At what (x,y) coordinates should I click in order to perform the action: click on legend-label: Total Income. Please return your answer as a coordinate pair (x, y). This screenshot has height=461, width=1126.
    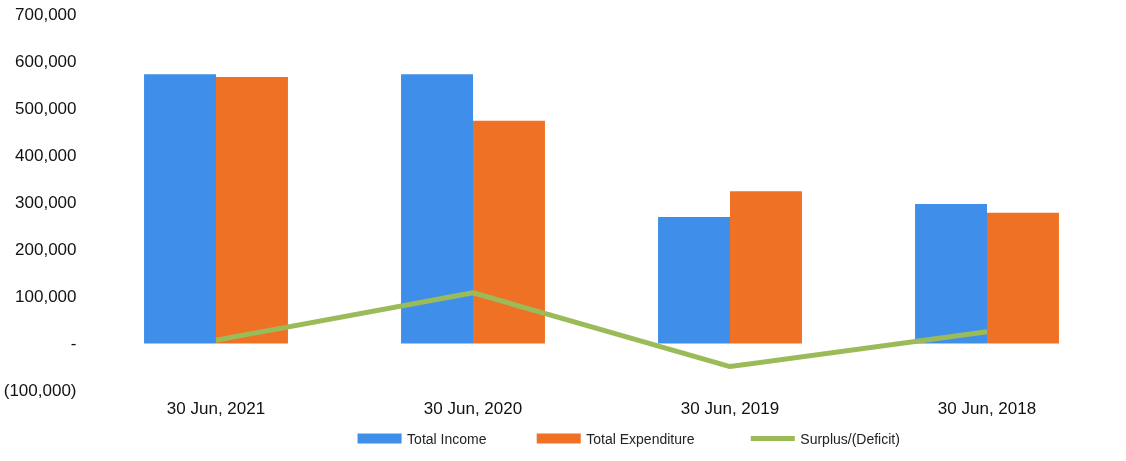
    Looking at the image, I should click on (447, 438).